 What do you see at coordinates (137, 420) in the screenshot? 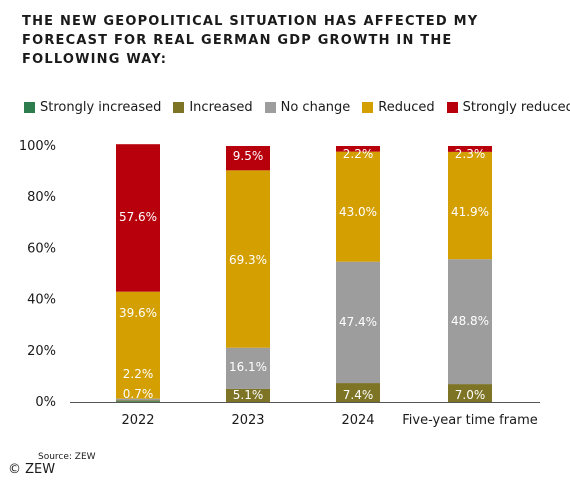
I see `x-tick-label: 2022` at bounding box center [137, 420].